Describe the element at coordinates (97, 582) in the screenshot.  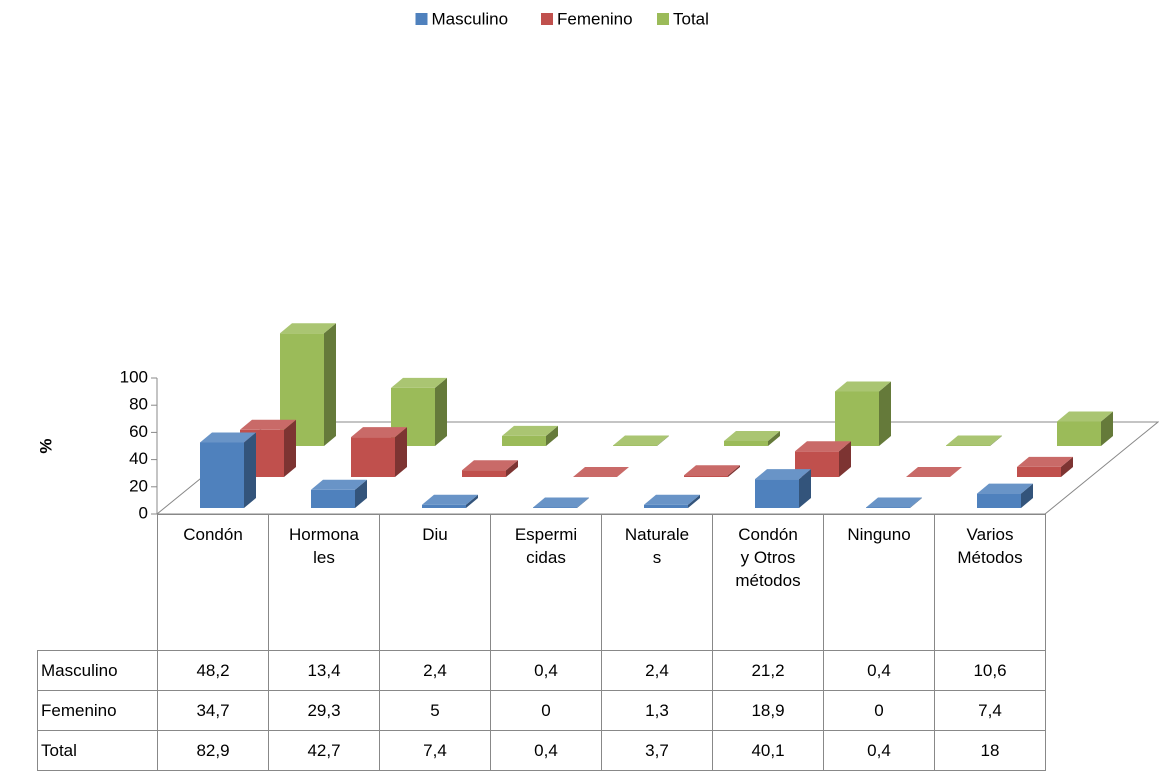
I see `blank-cell` at that location.